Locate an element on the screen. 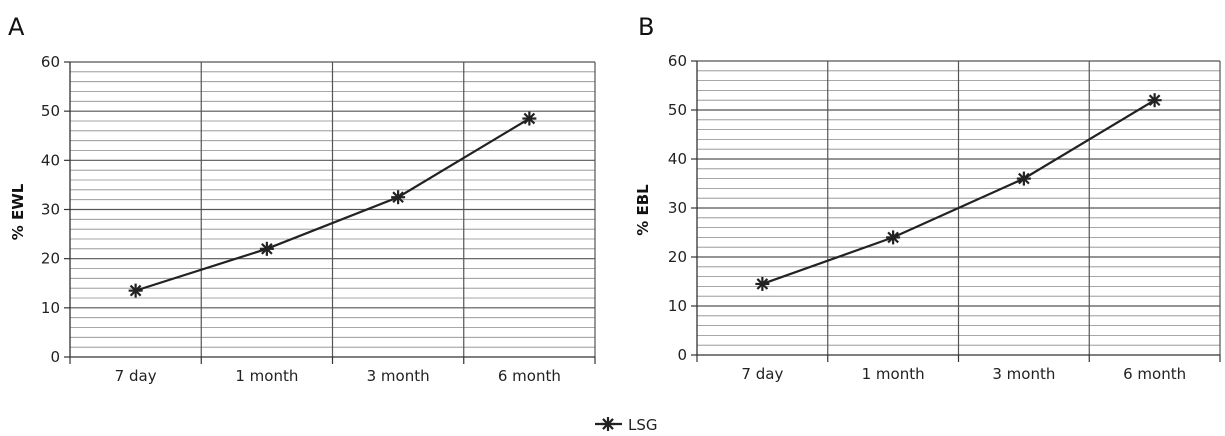 This screenshot has width=1225, height=436. y-axis-label-a: % EWL is located at coordinates (18, 211).